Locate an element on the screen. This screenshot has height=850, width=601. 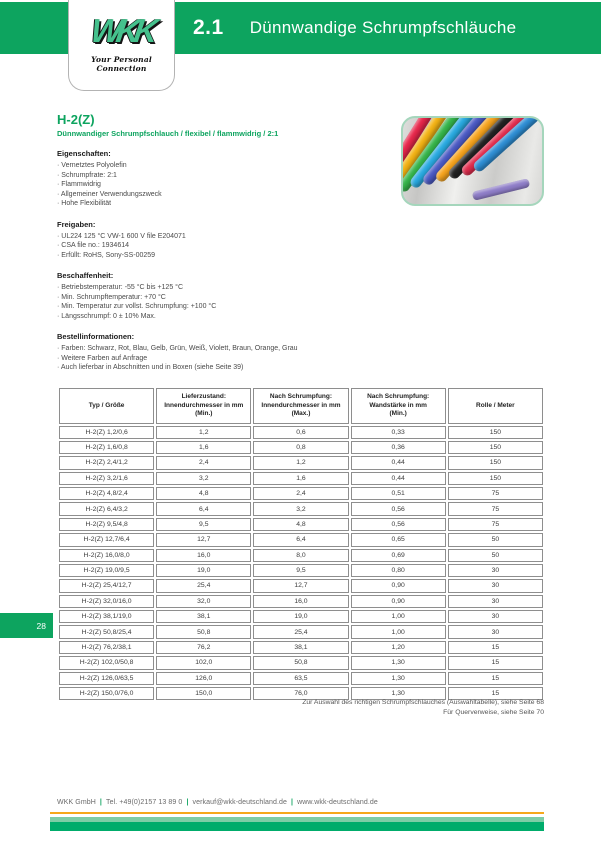
table-cell: 0,8 is located at coordinates (301, 447).